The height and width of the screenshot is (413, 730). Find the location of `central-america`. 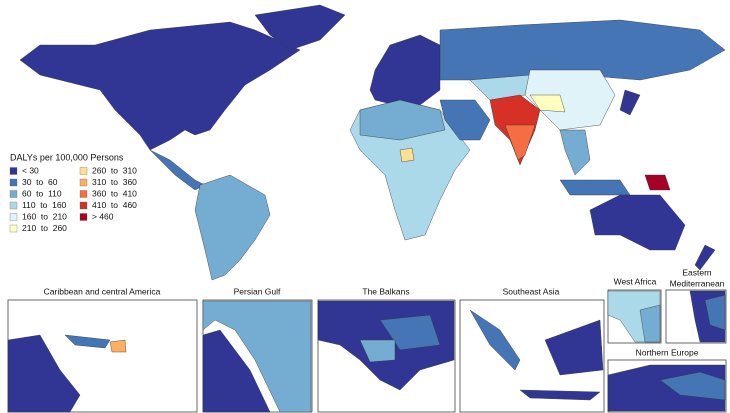

central-america is located at coordinates (177, 170).